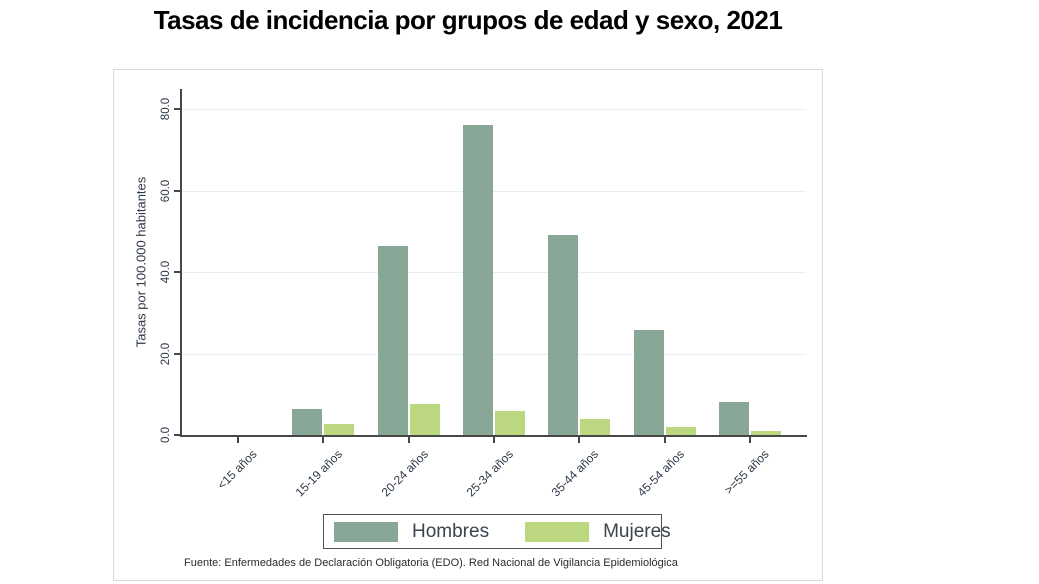  What do you see at coordinates (637, 531) in the screenshot?
I see `legend-label-mujeres: Mujeres` at bounding box center [637, 531].